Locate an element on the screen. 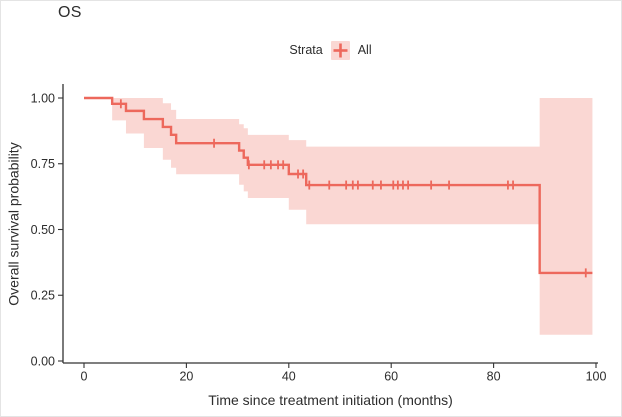 This screenshot has width=622, height=417. x-axis: 0 20 40 60 80 100 is located at coordinates (335, 373).